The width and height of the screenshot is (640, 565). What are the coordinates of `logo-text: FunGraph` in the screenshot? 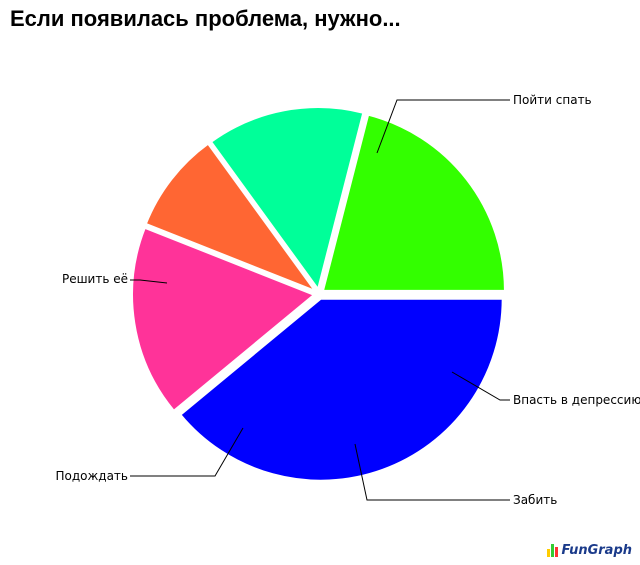 It's located at (596, 550).